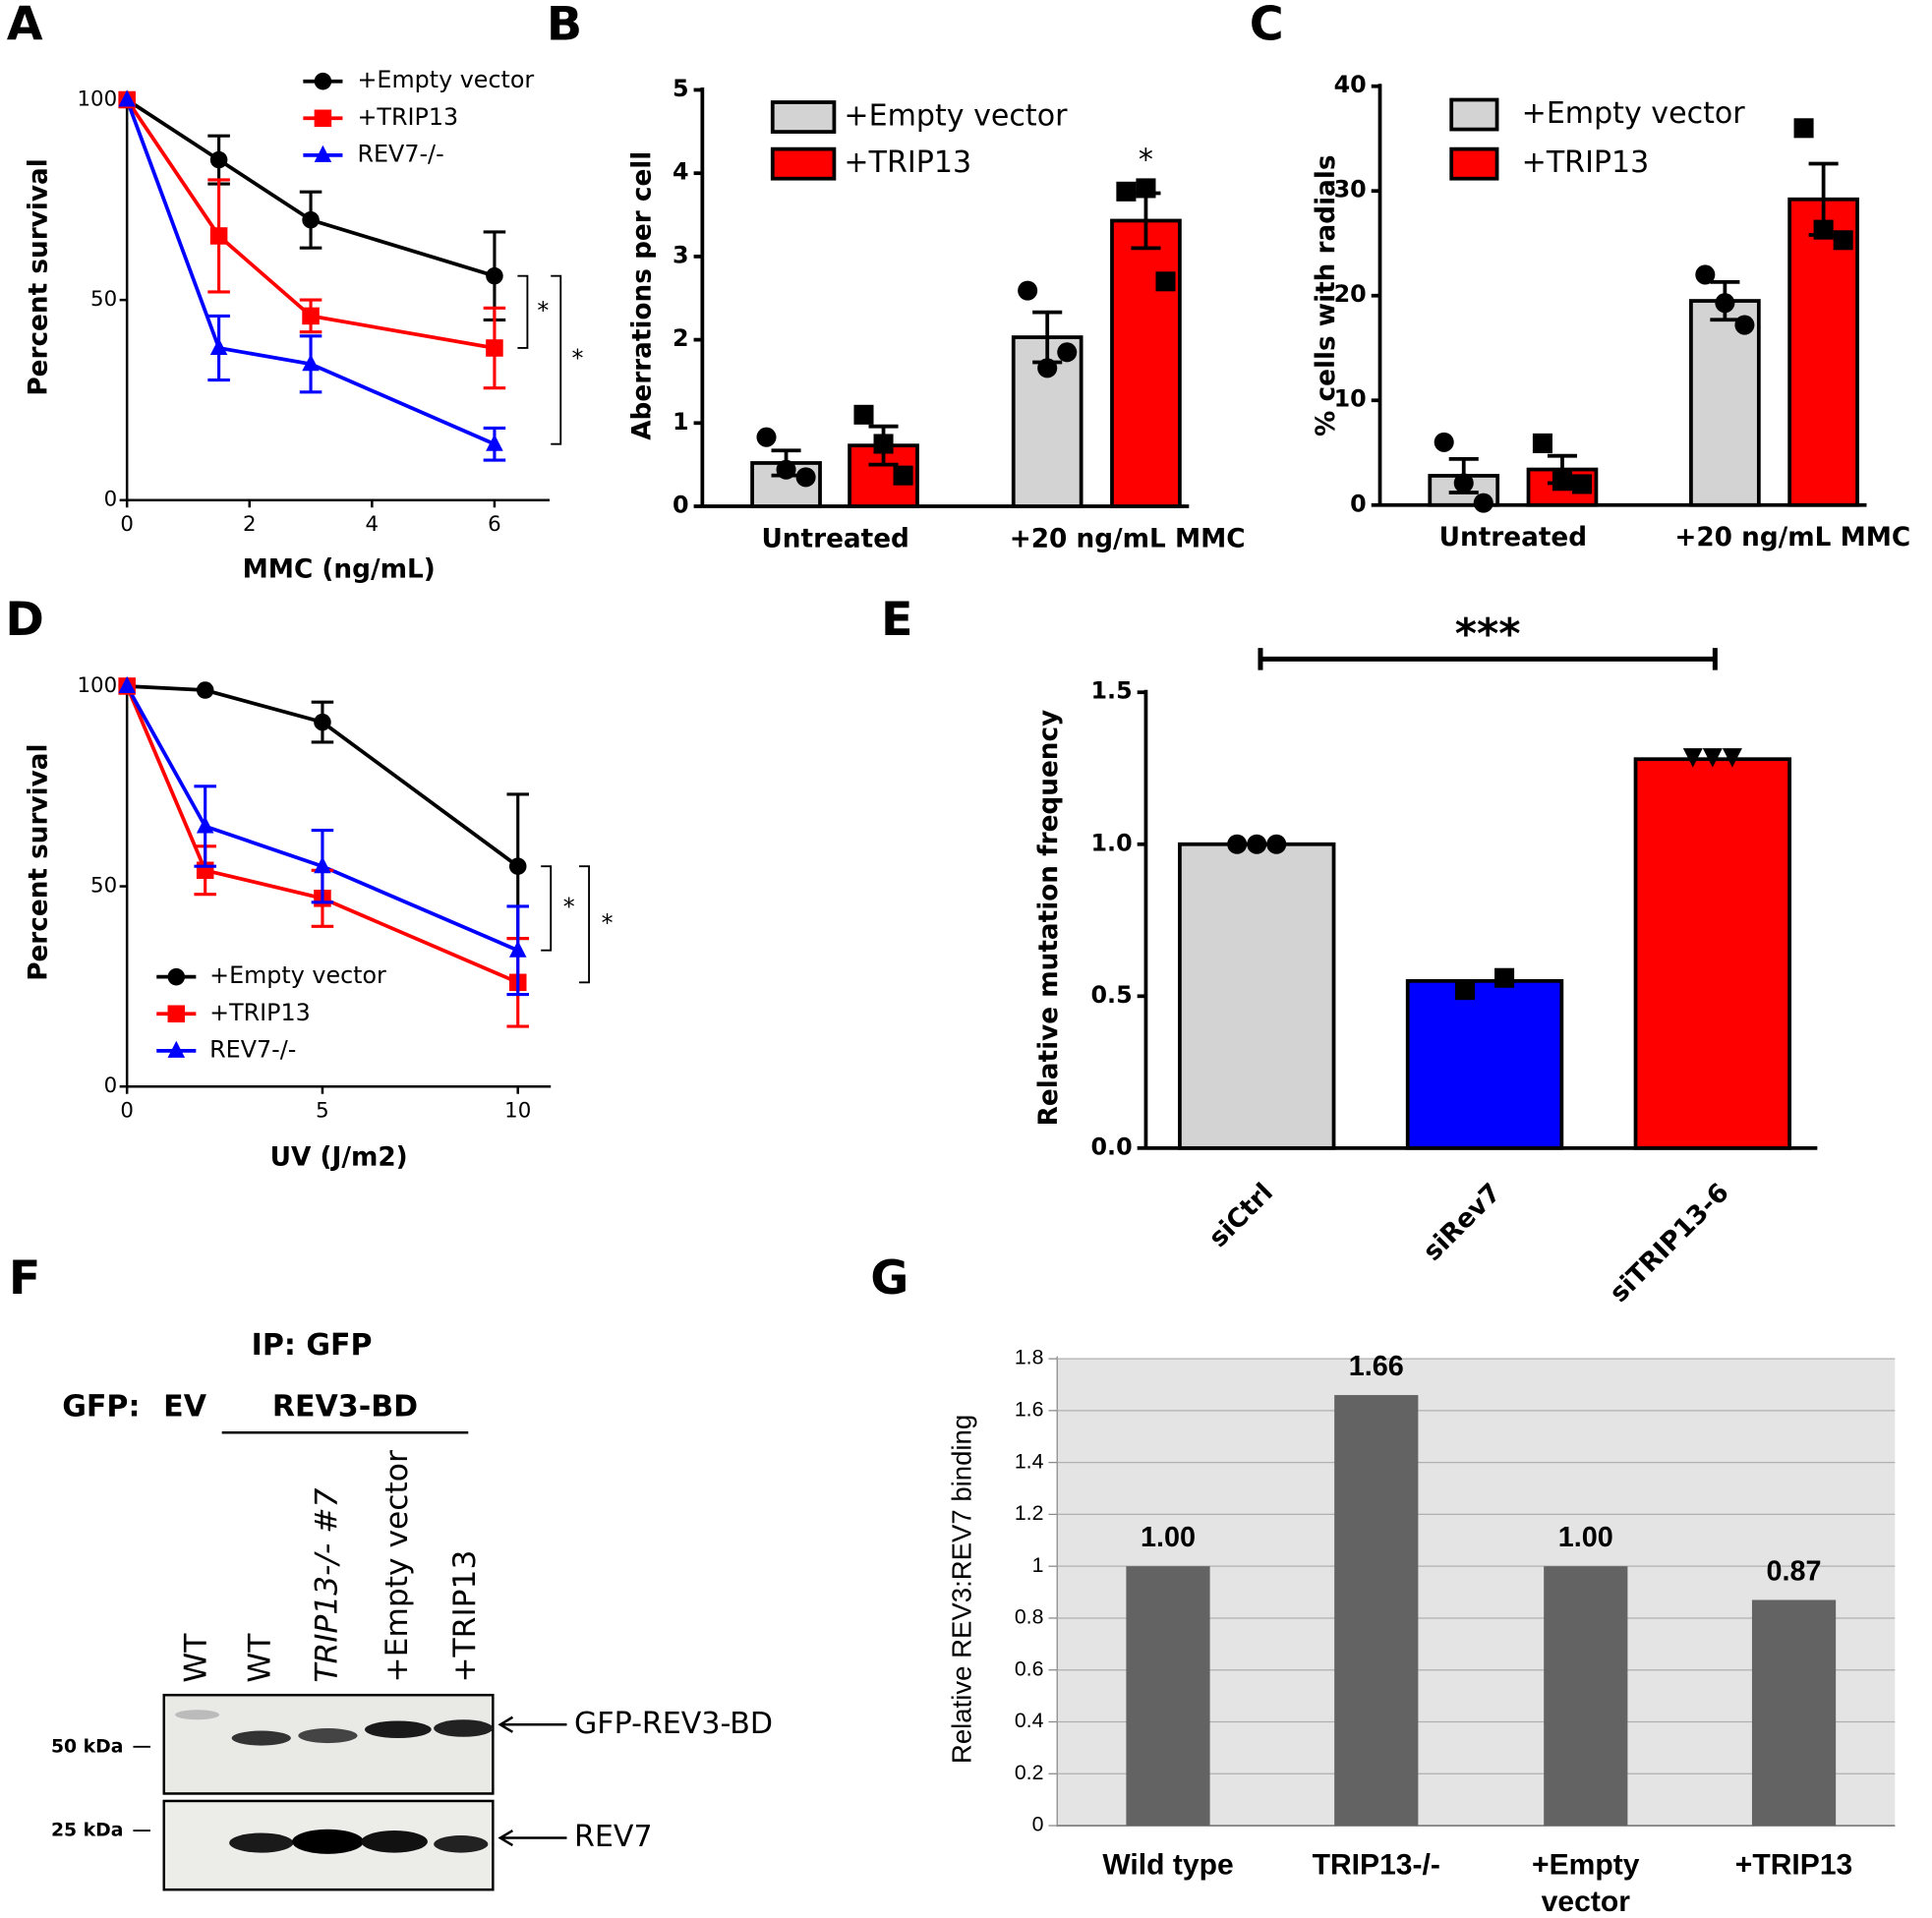  Describe the element at coordinates (897, 620) in the screenshot. I see `panel-letter: E` at that location.